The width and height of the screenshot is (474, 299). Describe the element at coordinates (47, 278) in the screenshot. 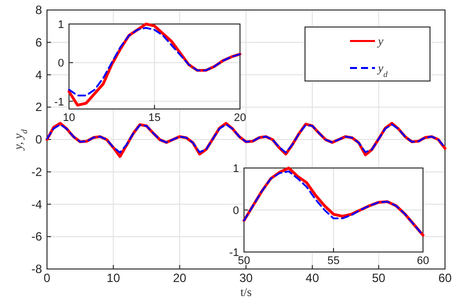

I see `x-tick-label: 0` at that location.